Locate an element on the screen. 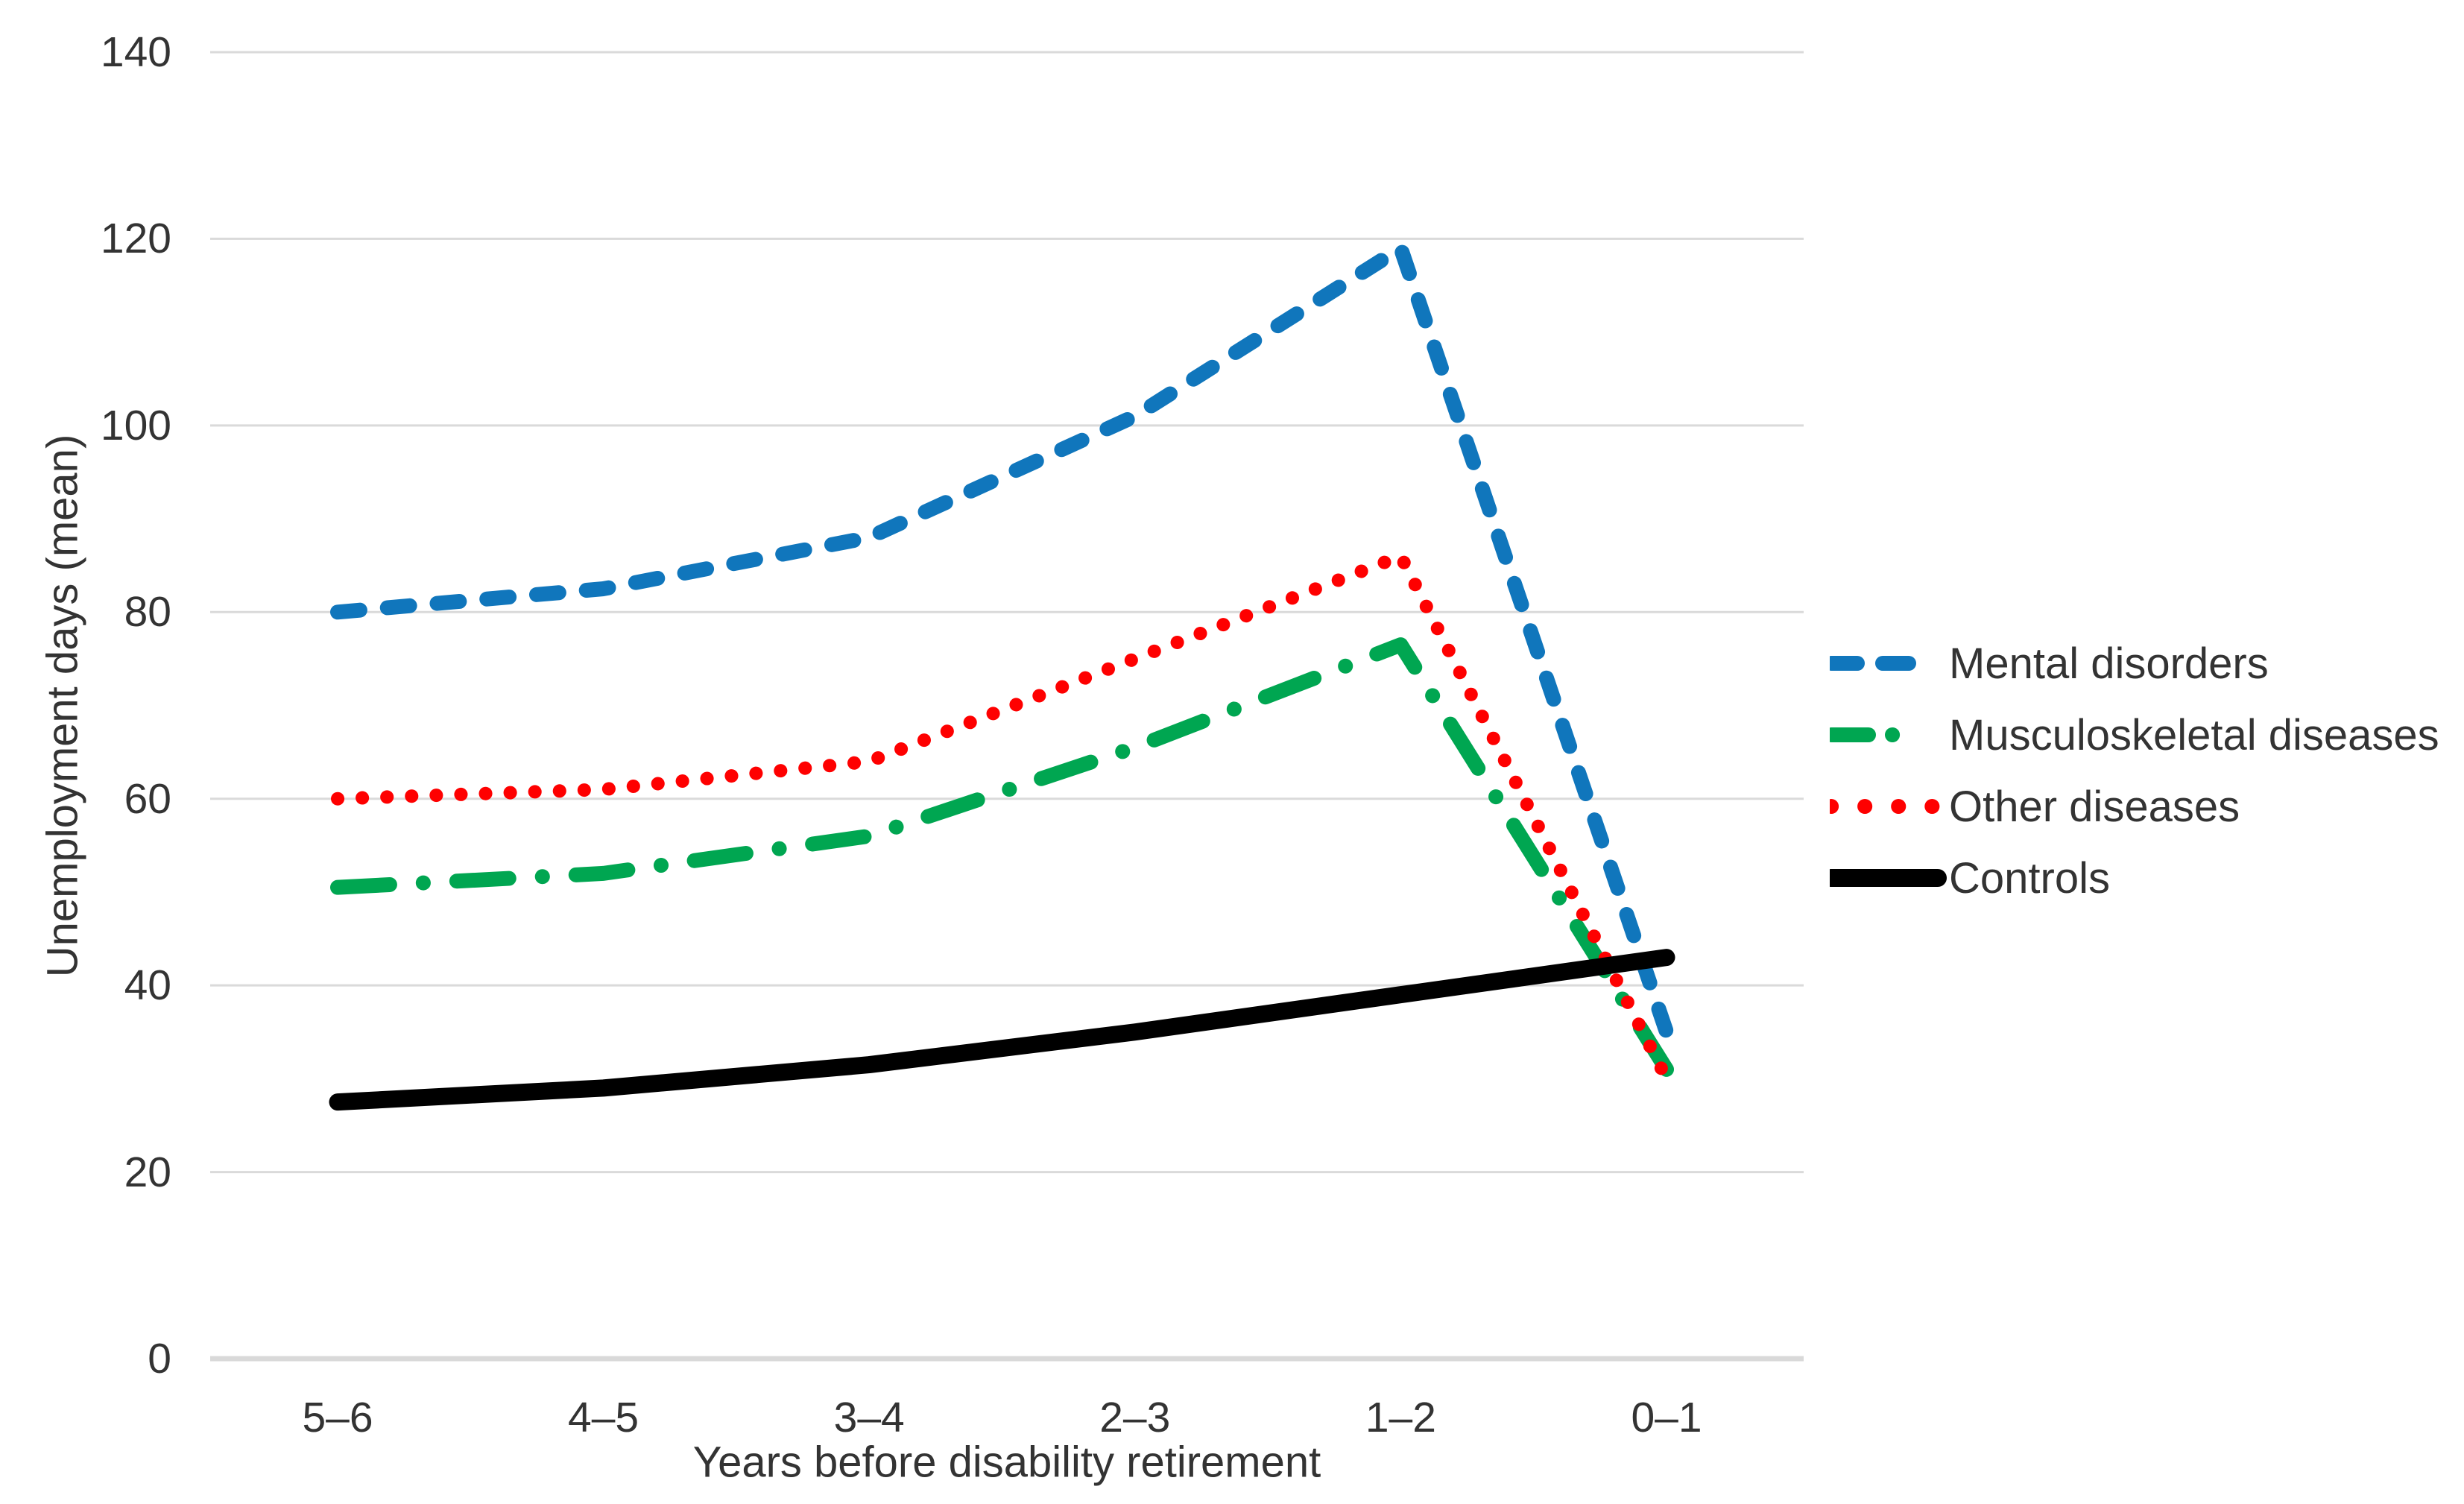 The image size is (2464, 1504). legend-label-mental-disorders: Mental disorders is located at coordinates (2109, 663).